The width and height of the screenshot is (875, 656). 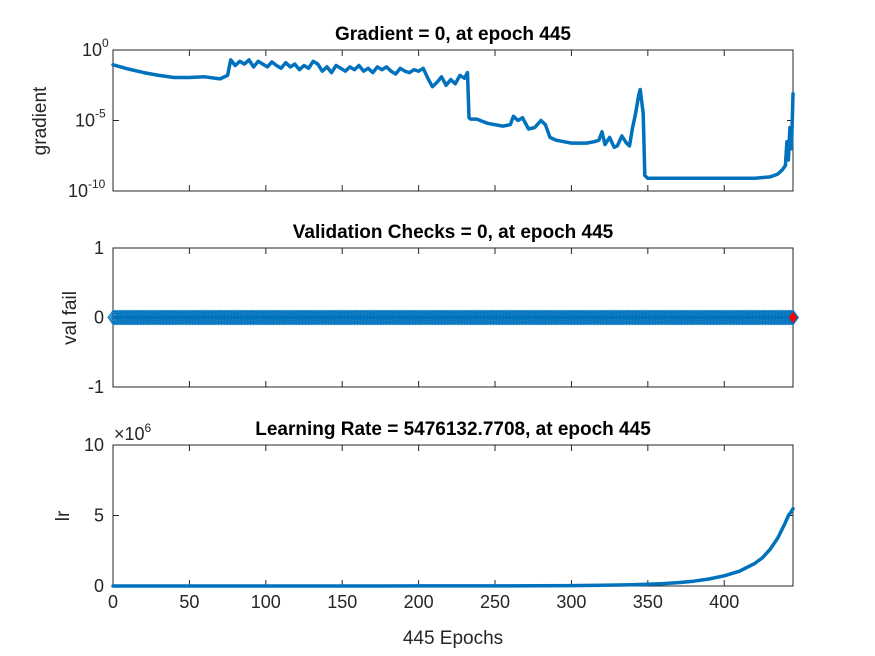 I want to click on gradient-title: Gradient = 0, at epoch 445, so click(x=453, y=34).